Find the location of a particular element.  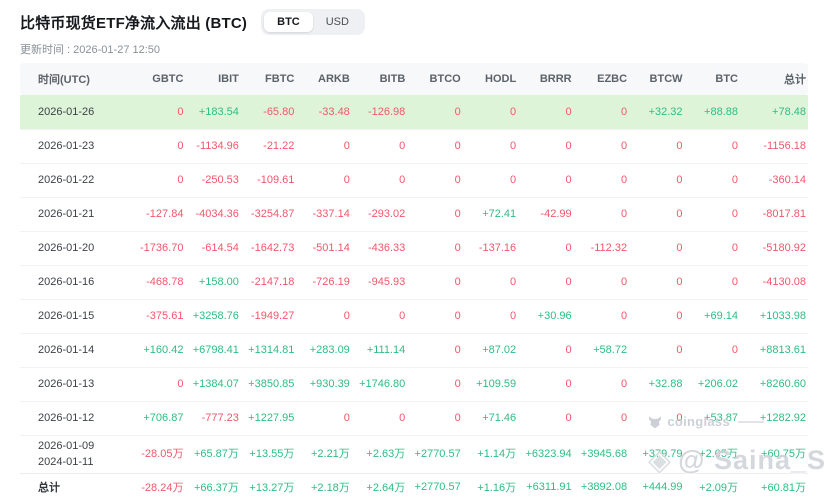

toggle-option-btc: BTC is located at coordinates (288, 22).